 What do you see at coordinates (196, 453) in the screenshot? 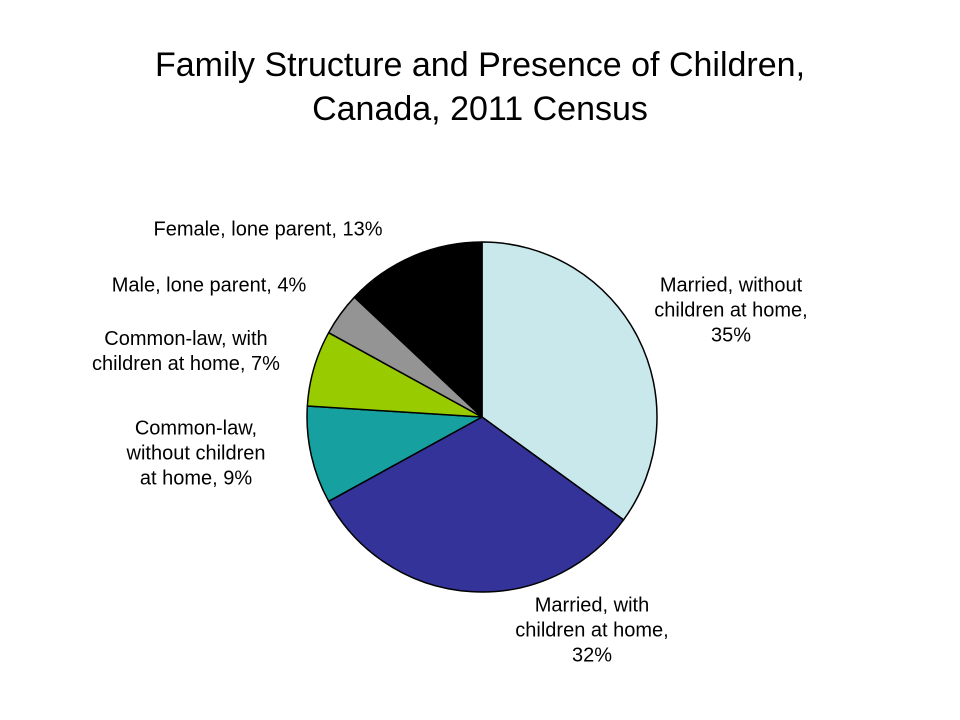
I see `pie-label-common-law-without-children-at-home: Common-law, without children at home, 9%` at bounding box center [196, 453].